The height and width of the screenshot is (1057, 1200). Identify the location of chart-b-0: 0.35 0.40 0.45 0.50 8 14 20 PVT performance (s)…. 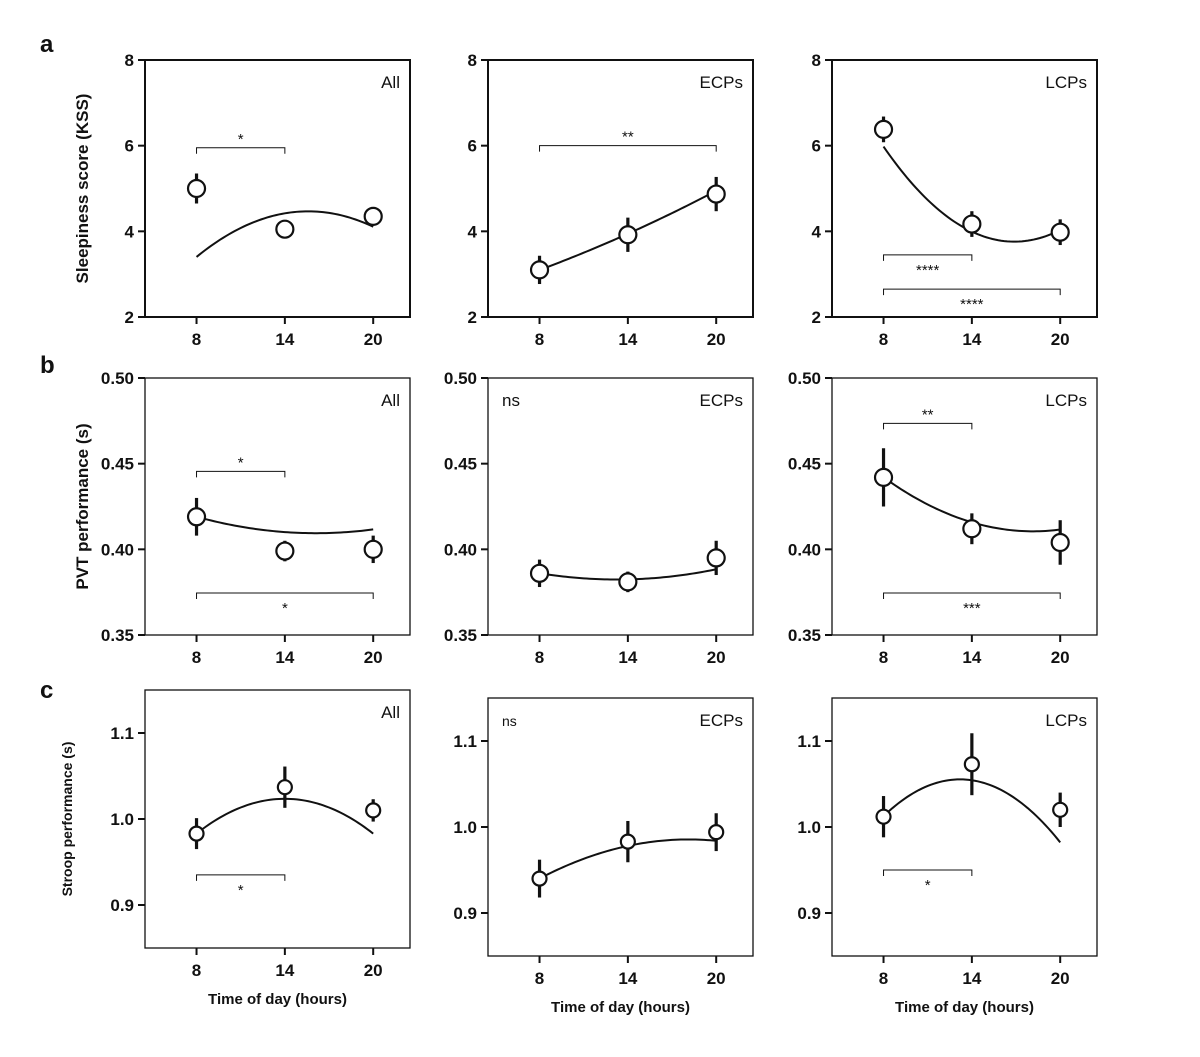
(242, 518).